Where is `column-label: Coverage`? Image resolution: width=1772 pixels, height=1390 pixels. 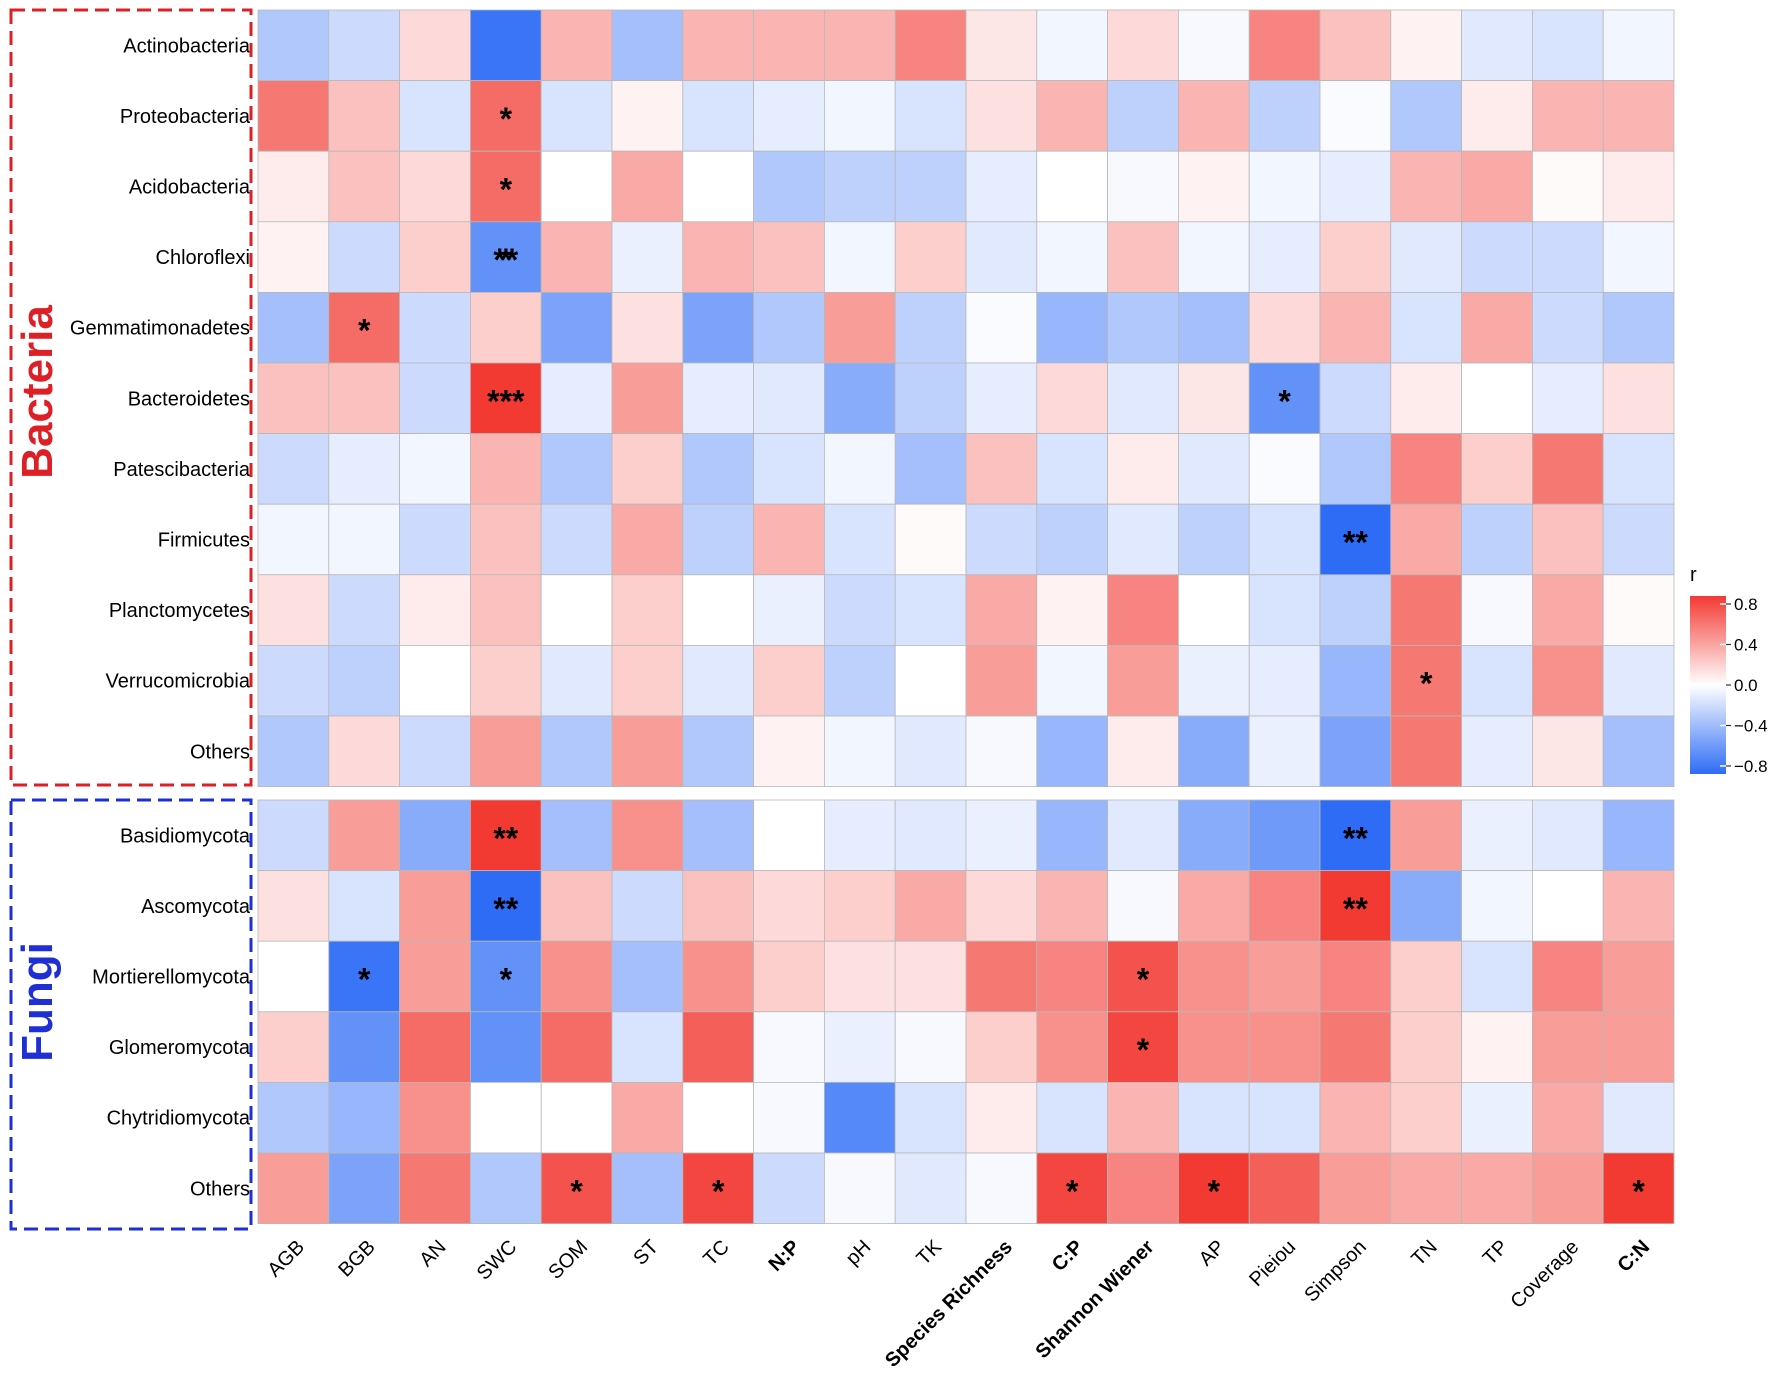 column-label: Coverage is located at coordinates (1544, 1274).